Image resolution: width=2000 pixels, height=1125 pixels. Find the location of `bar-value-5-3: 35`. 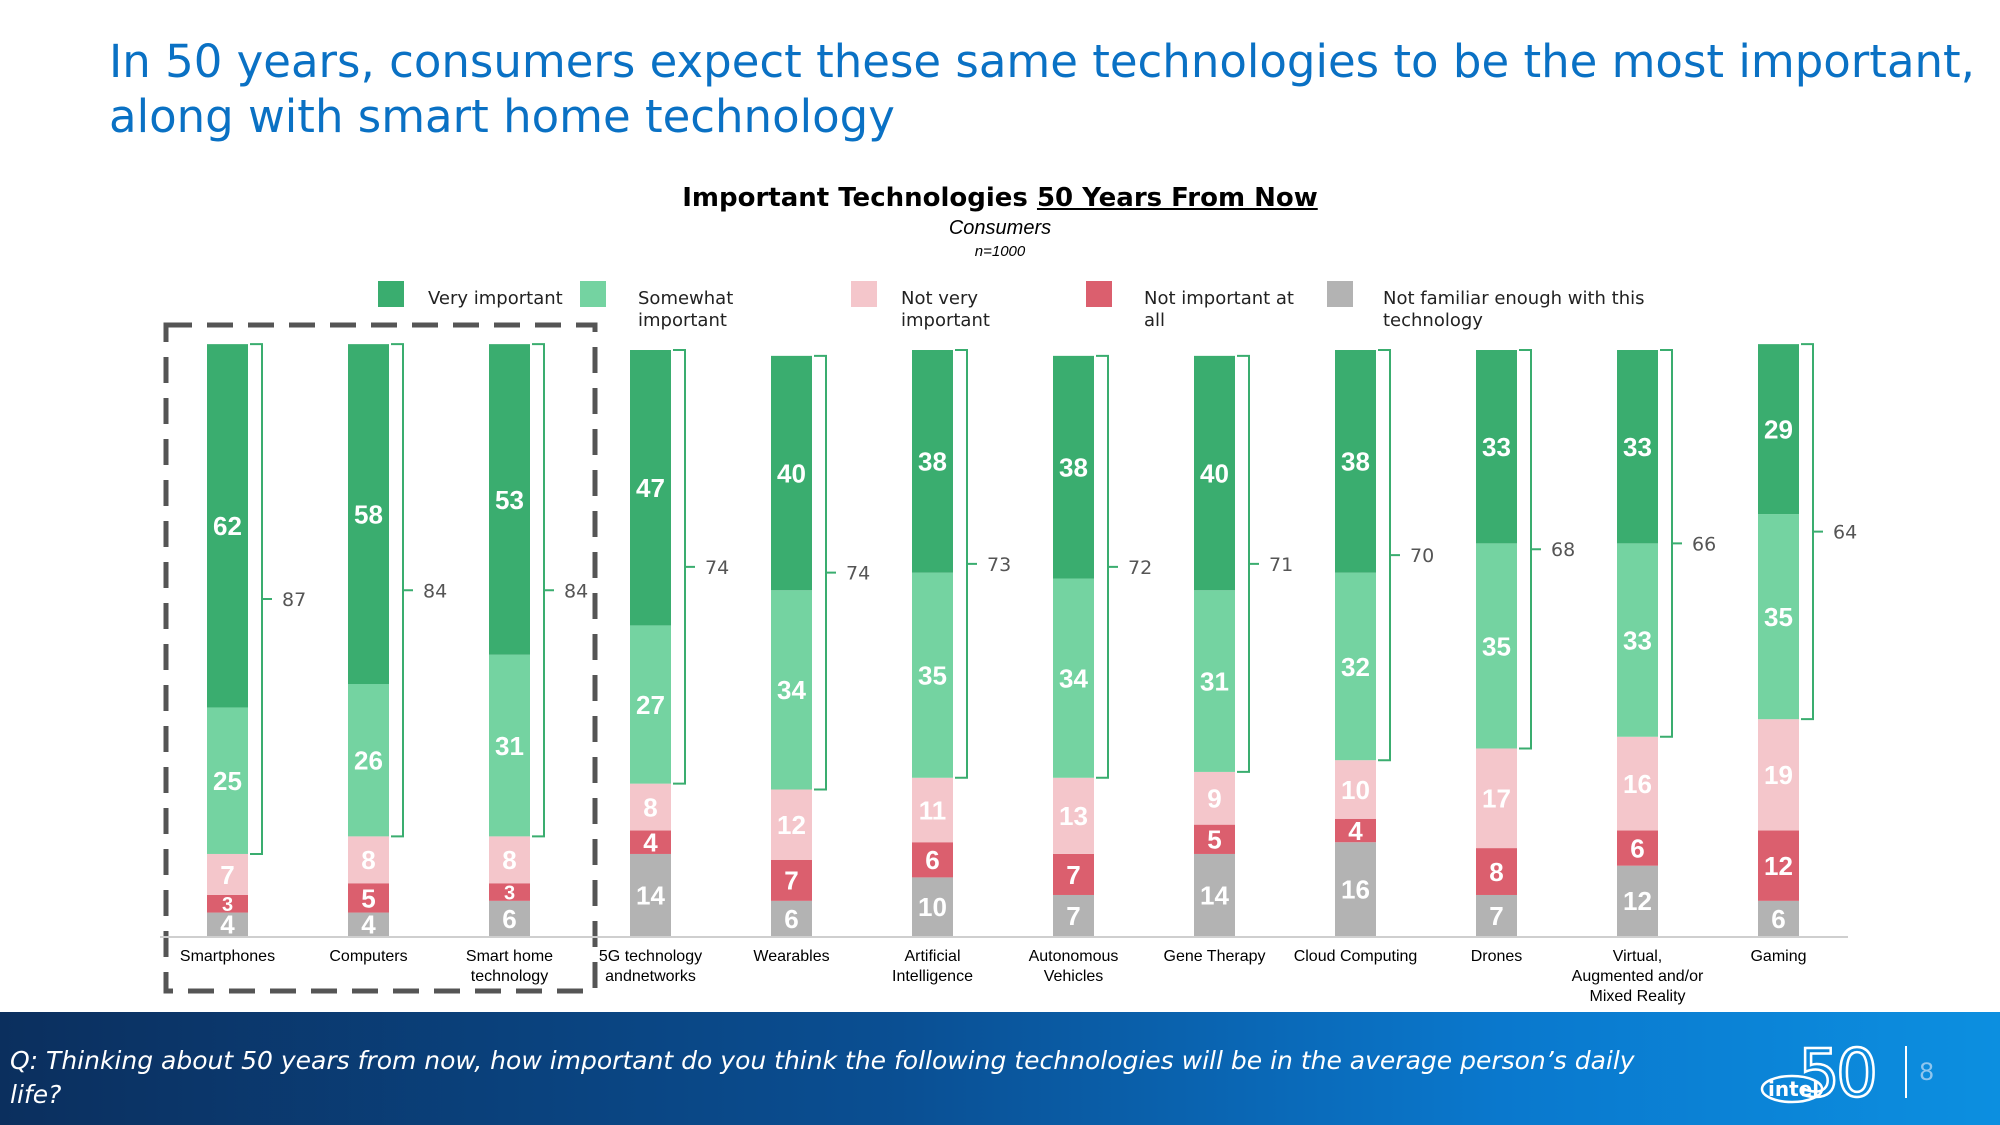

bar-value-5-3: 35 is located at coordinates (932, 676).